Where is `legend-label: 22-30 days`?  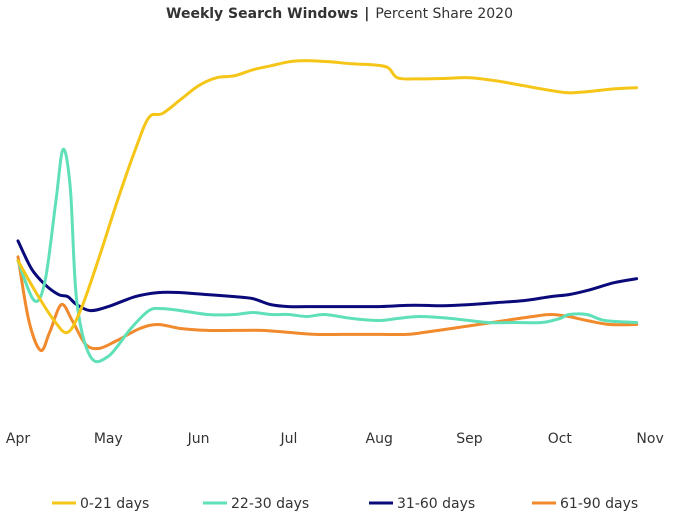
legend-label: 22-30 days is located at coordinates (270, 504).